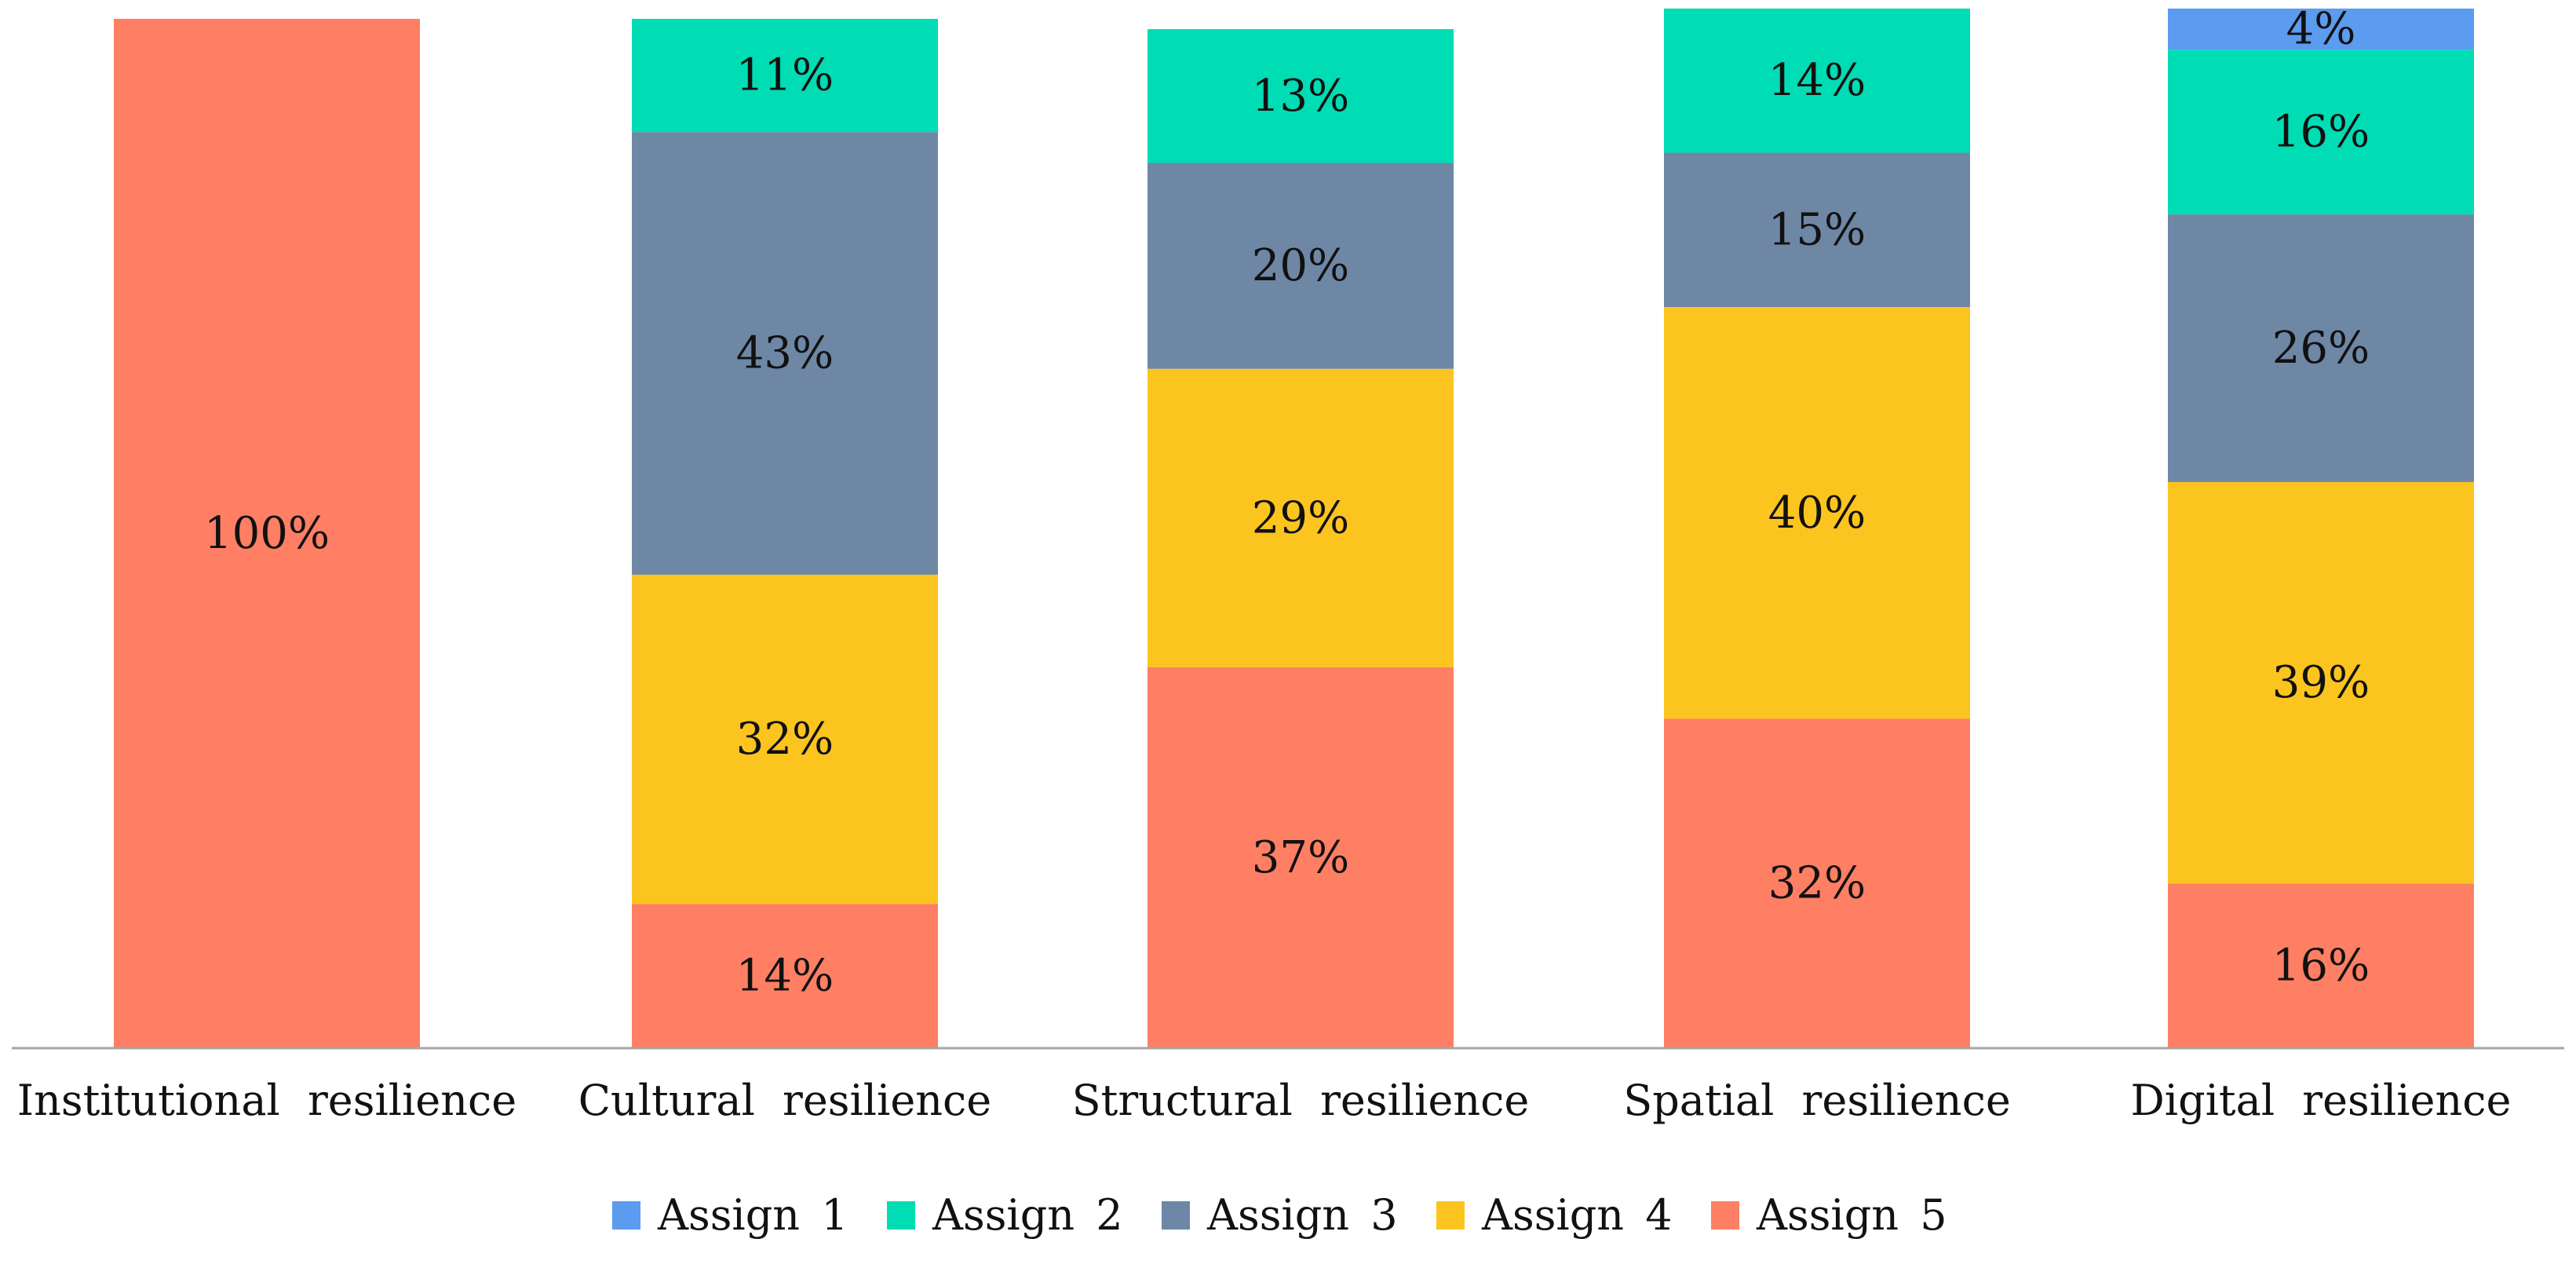  Describe the element at coordinates (1851, 1215) in the screenshot. I see `legend-label-assign-5: Assign 5` at that location.